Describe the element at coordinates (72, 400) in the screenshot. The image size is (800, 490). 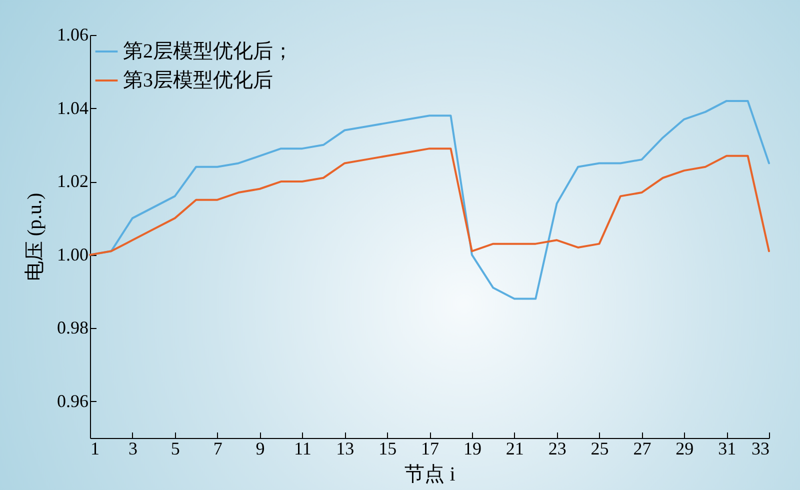
I see `y-tick-label: 0.96` at that location.